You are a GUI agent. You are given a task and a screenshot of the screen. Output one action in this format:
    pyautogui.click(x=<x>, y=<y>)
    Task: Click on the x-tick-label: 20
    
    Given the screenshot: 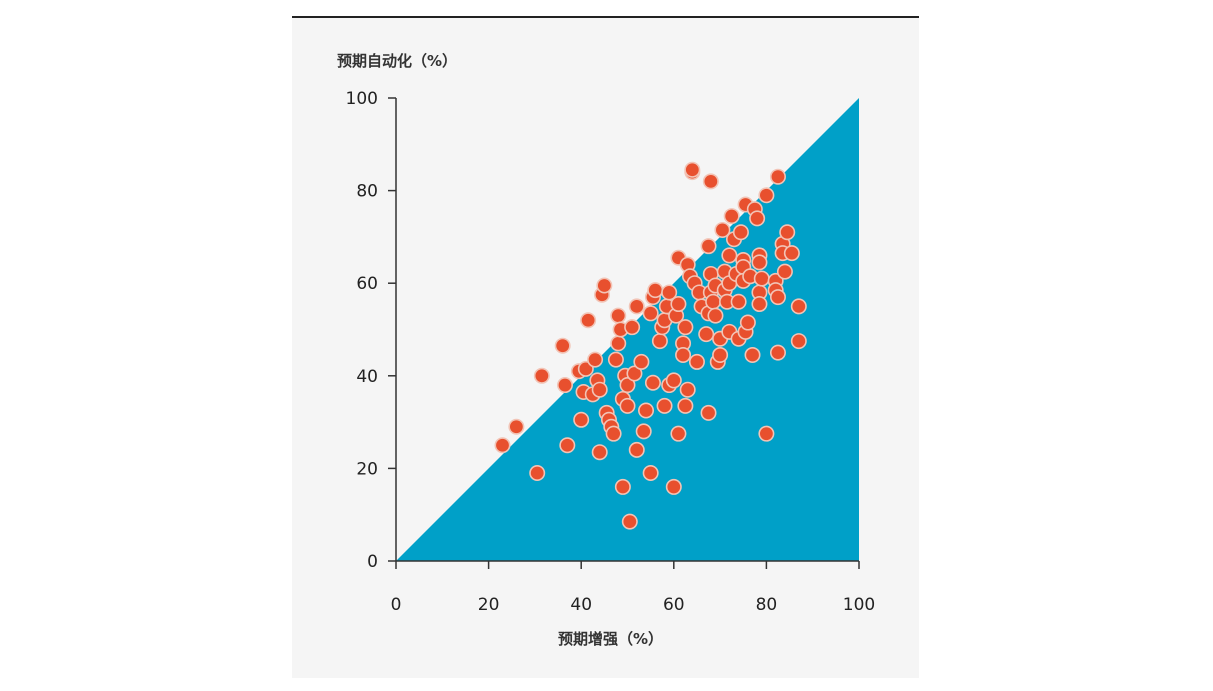 What is the action you would take?
    pyautogui.click(x=489, y=605)
    